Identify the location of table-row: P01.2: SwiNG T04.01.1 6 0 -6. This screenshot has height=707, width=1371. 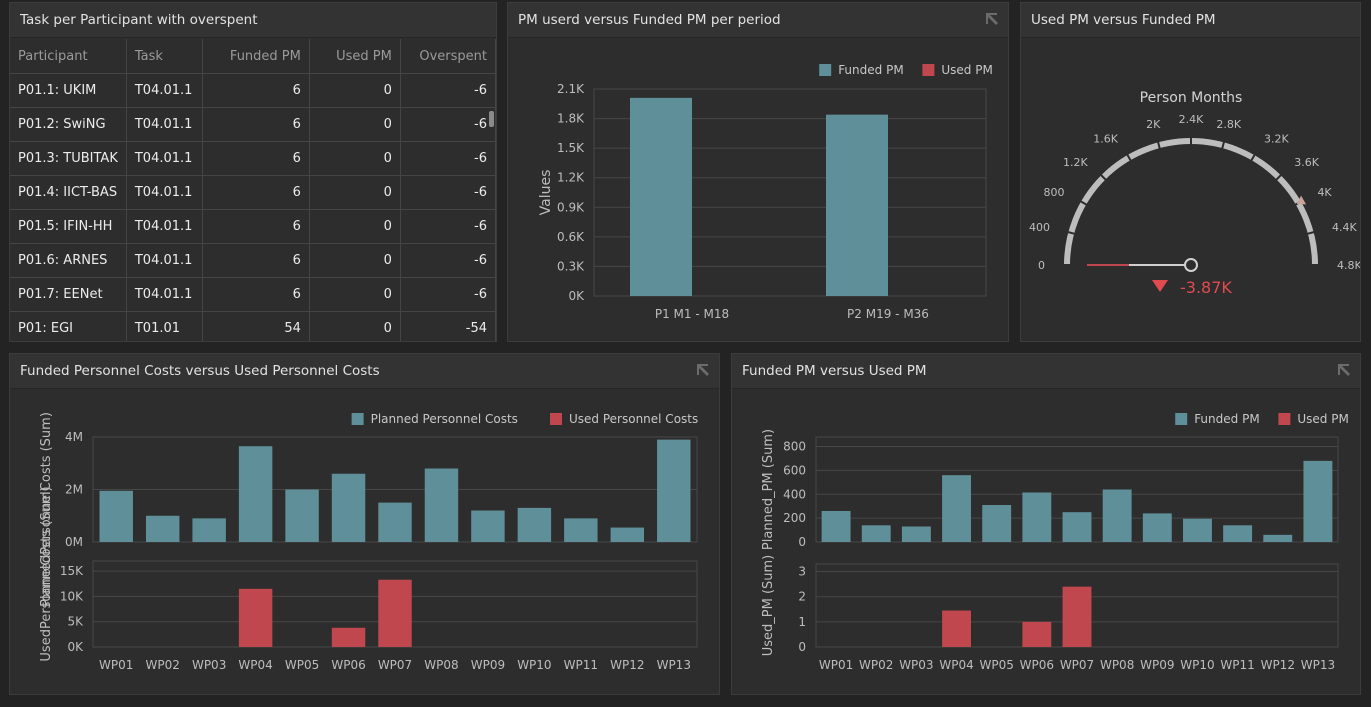
(253, 124).